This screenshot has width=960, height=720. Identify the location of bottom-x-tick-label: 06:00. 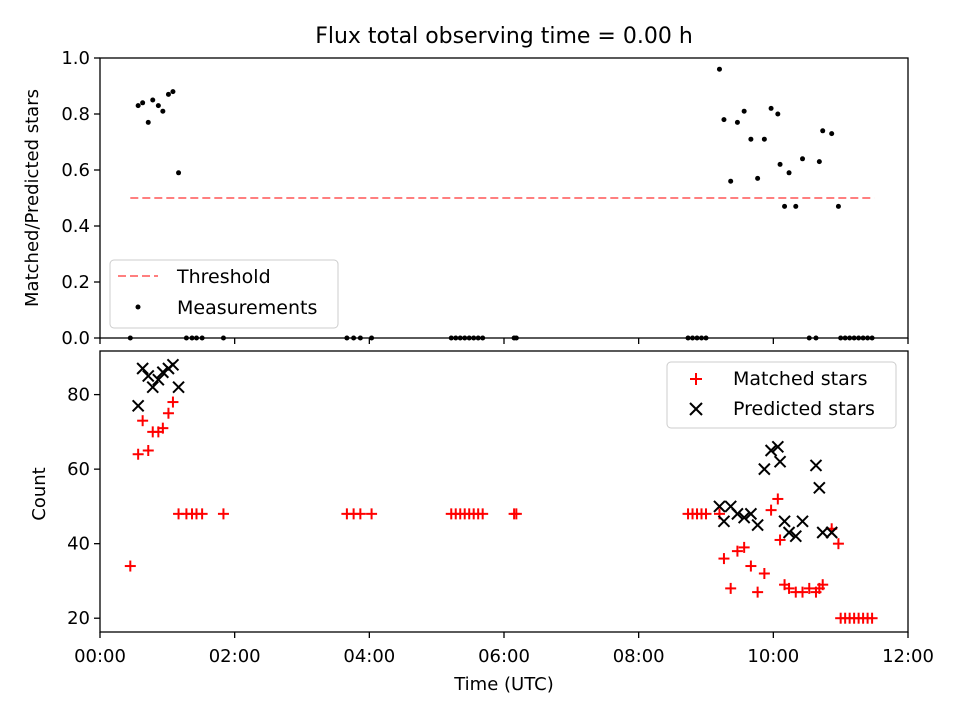
(504, 656).